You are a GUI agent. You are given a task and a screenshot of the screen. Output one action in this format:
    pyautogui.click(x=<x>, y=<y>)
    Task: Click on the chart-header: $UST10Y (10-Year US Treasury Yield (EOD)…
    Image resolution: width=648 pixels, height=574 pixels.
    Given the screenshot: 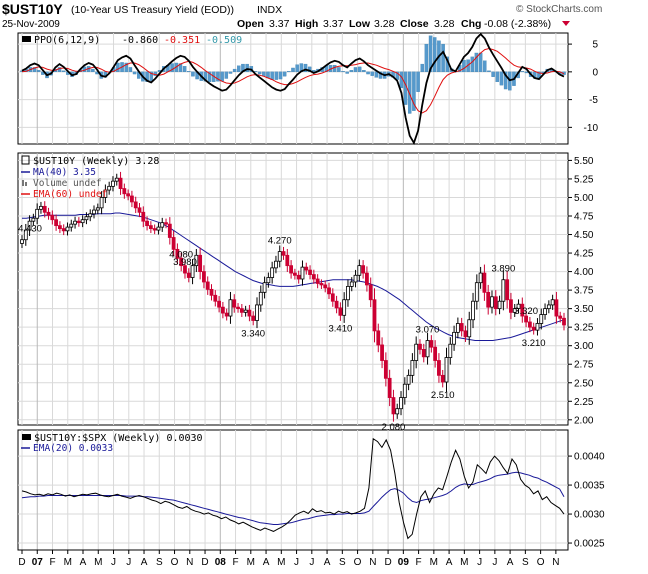 What is the action you would take?
    pyautogui.click(x=302, y=15)
    